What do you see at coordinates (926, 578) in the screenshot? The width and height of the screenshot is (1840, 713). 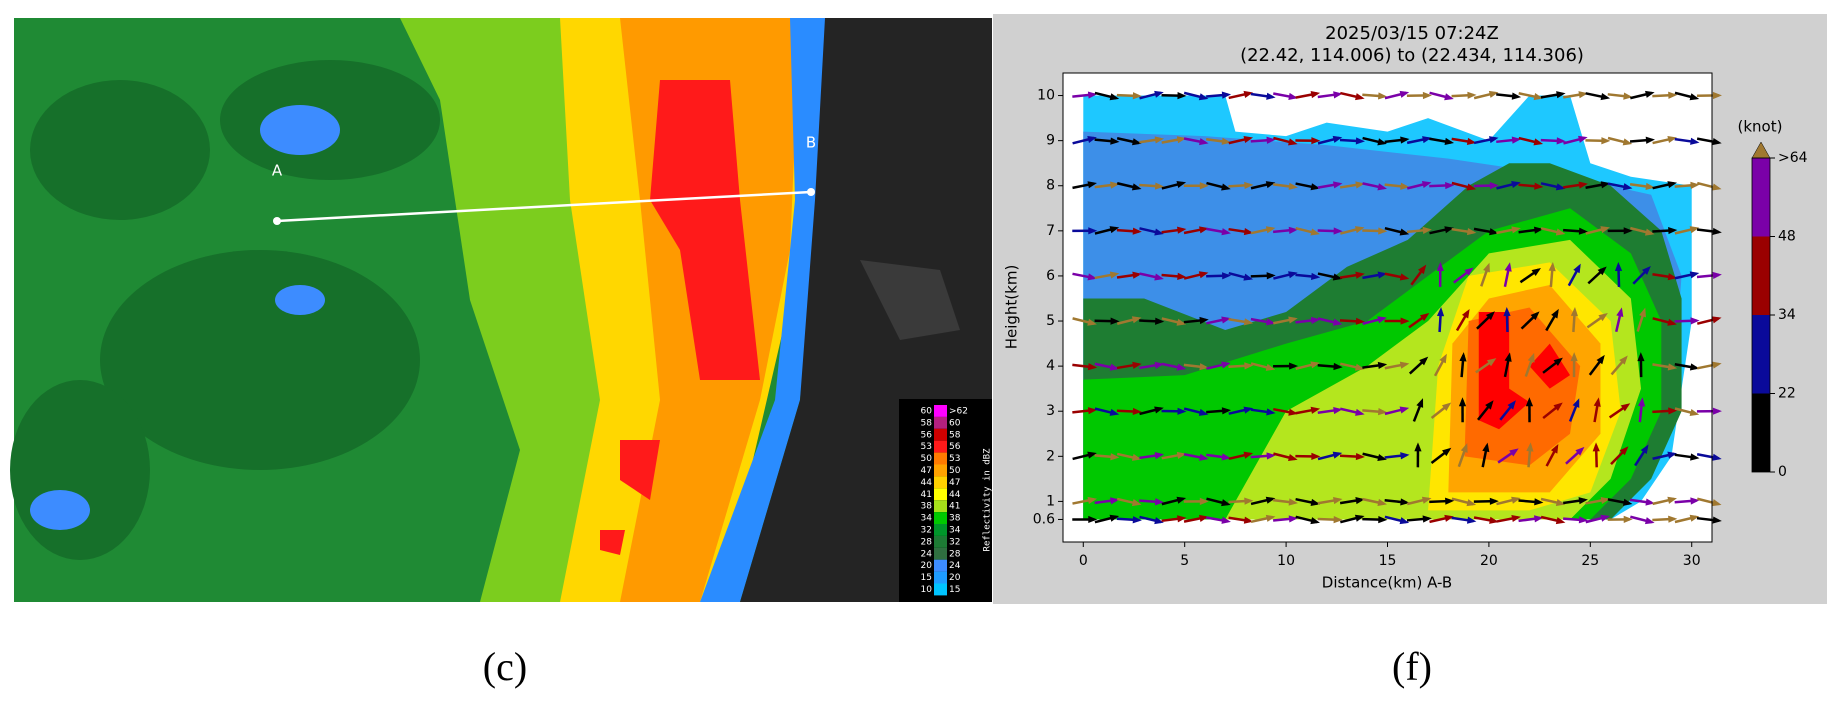 I see `legend-low: 15` at bounding box center [926, 578].